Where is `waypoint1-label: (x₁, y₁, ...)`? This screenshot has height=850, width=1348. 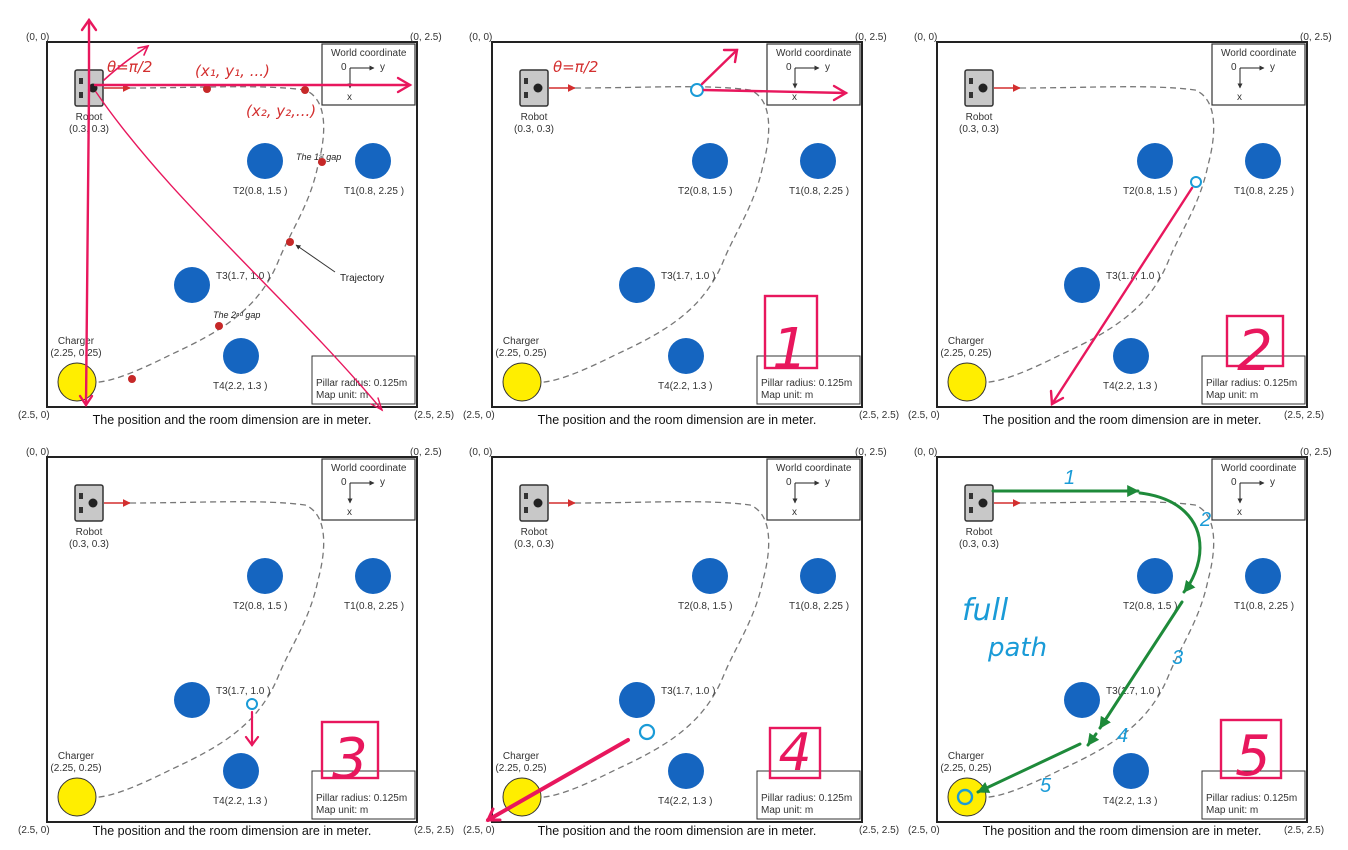 waypoint1-label: (x₁, y₁, ...) is located at coordinates (232, 71).